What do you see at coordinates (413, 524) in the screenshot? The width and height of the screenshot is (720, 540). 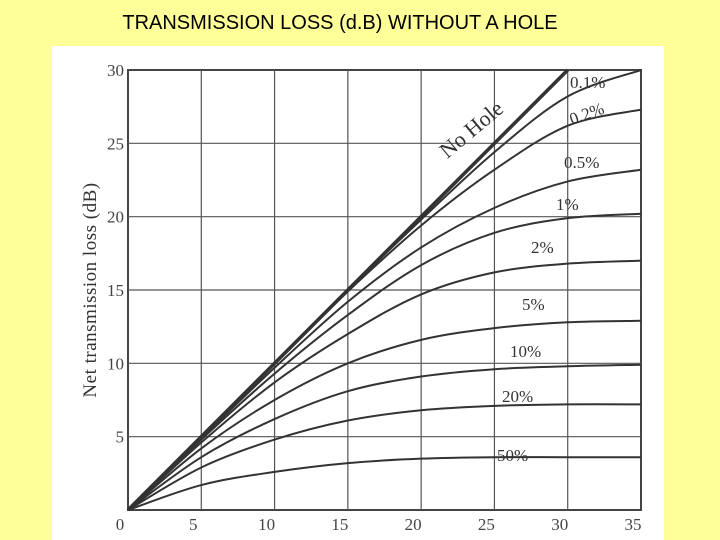 I see `x-tick-label: 20` at bounding box center [413, 524].